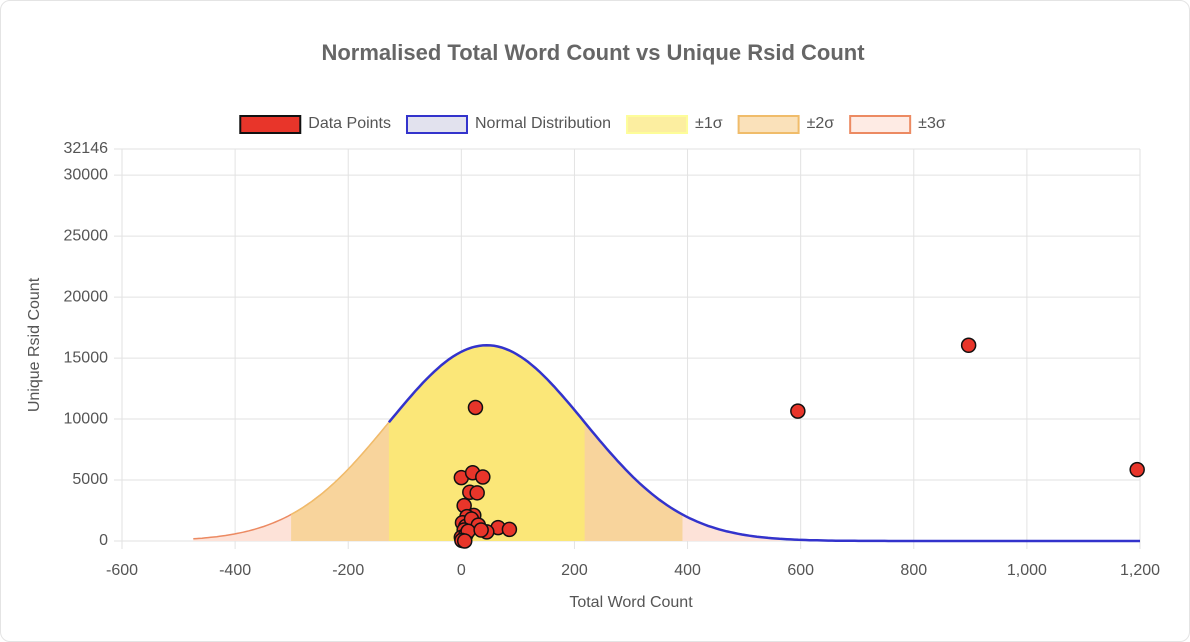 The width and height of the screenshot is (1190, 642). Describe the element at coordinates (709, 123) in the screenshot. I see `legend-label: ±1σ` at that location.